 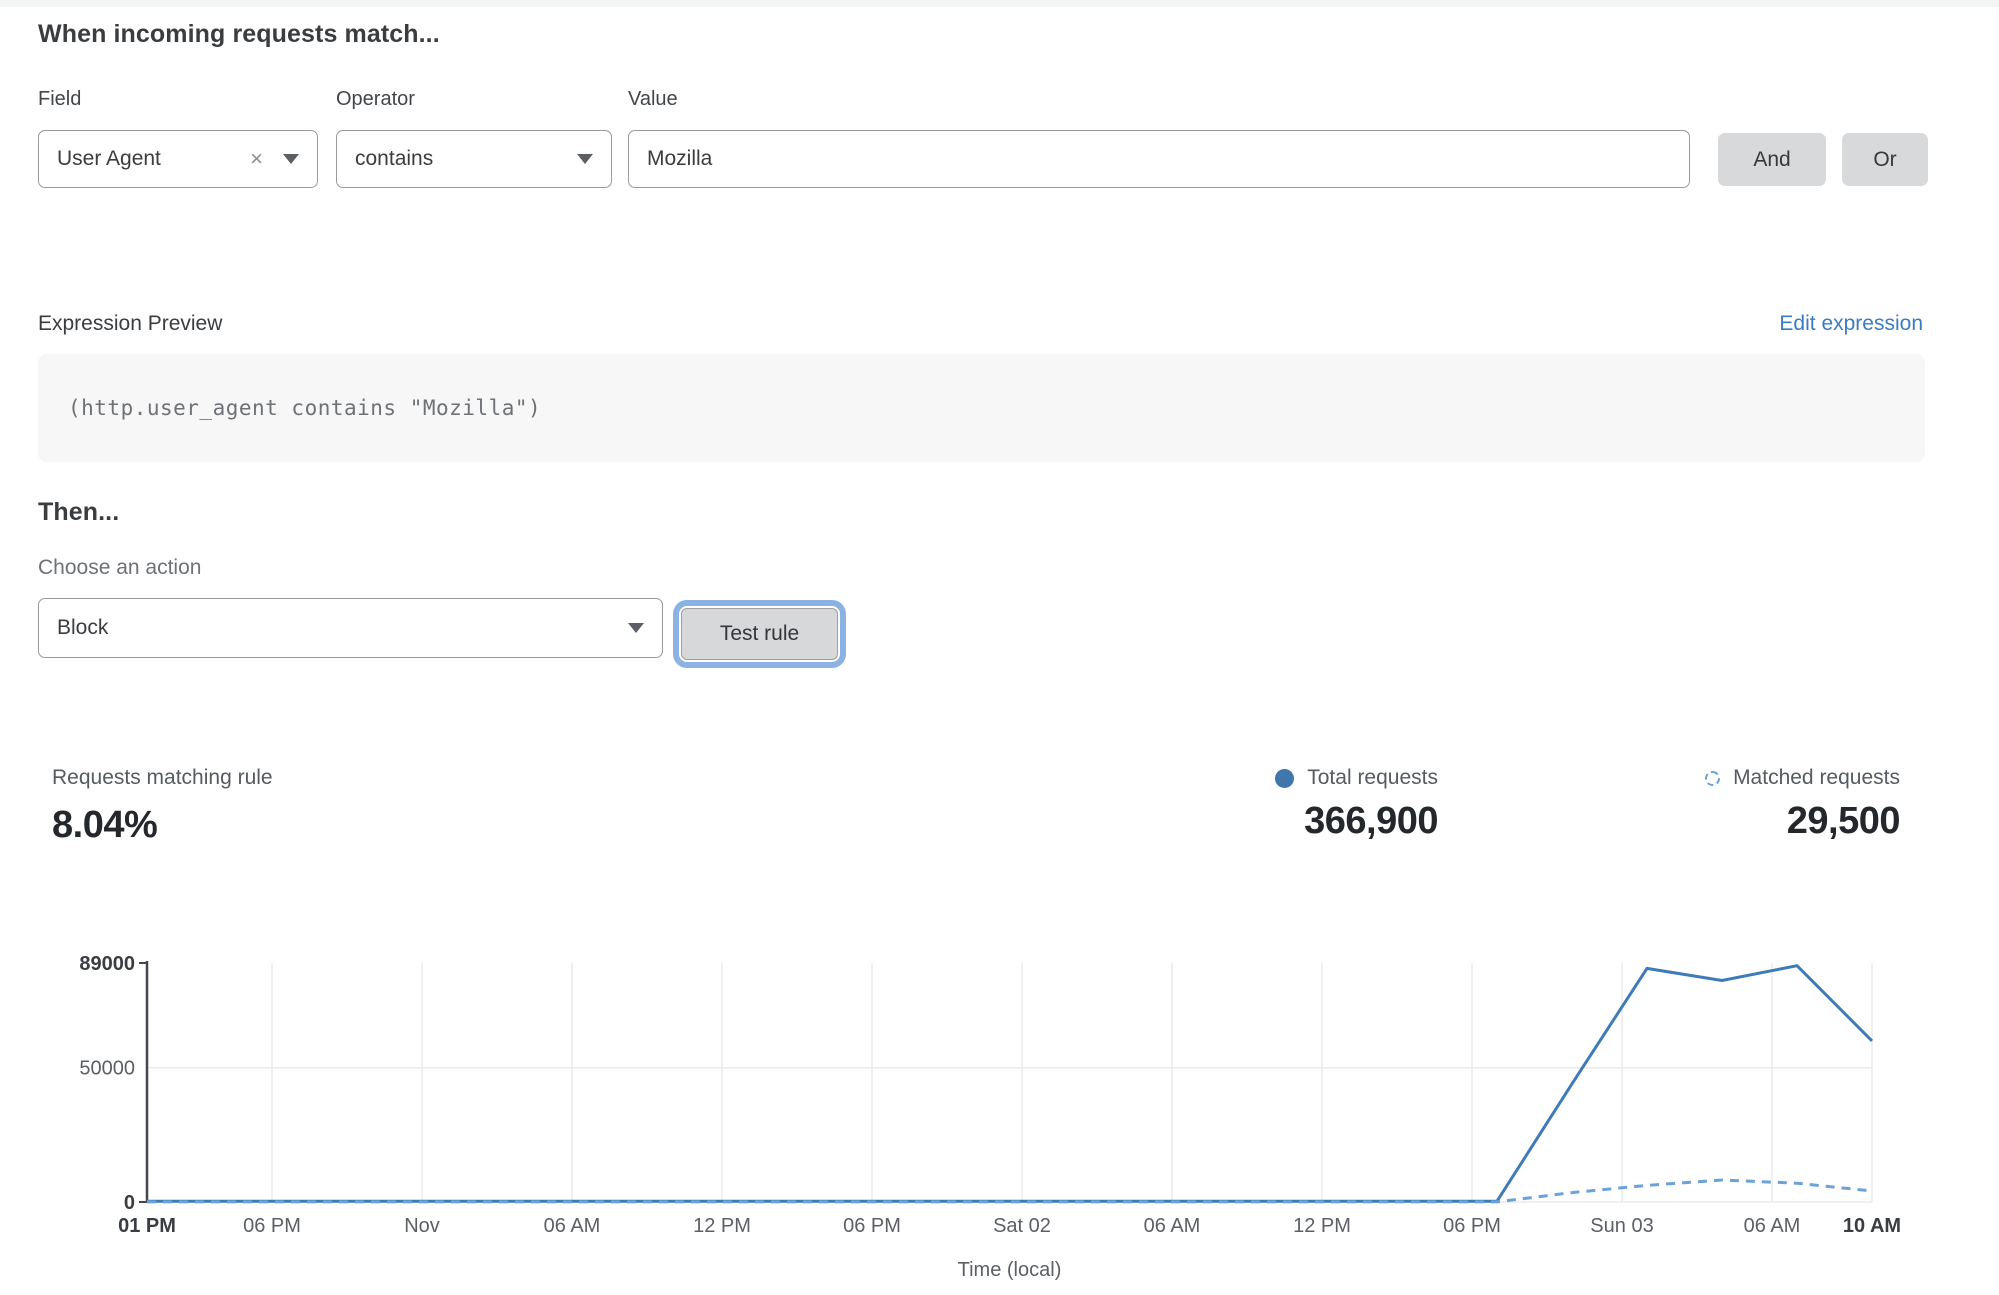 What do you see at coordinates (1772, 159) in the screenshot?
I see `and-button: And` at bounding box center [1772, 159].